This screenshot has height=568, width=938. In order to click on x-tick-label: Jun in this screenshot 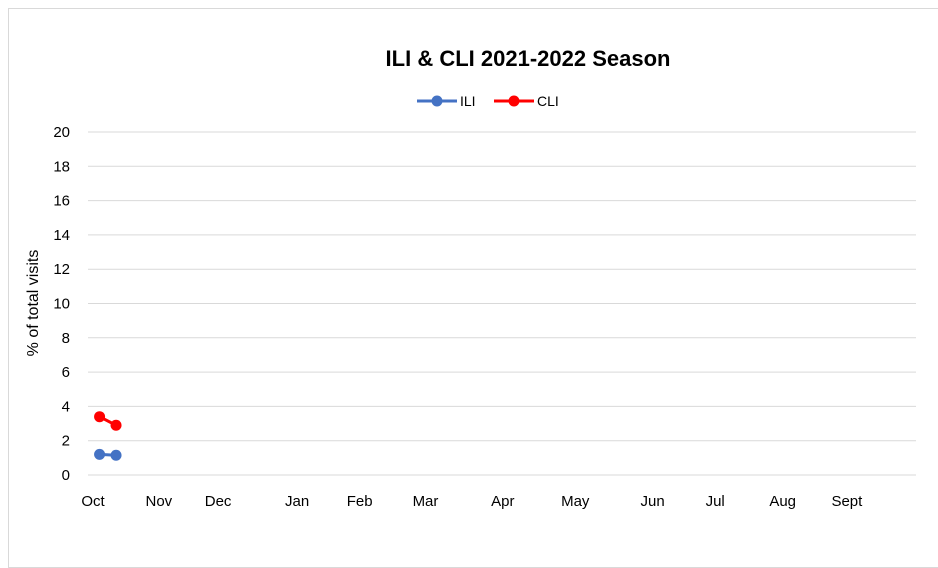, I will do `click(653, 501)`.